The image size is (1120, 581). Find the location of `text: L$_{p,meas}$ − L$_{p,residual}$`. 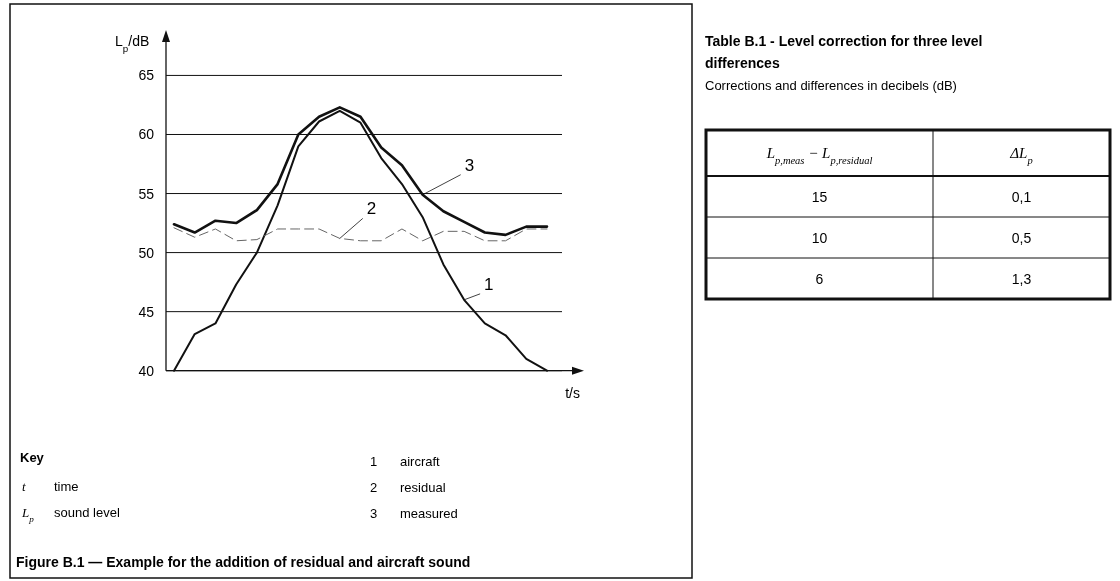

text: L$_{p,meas}$ − L$_{p,residual}$ is located at coordinates (819, 155).